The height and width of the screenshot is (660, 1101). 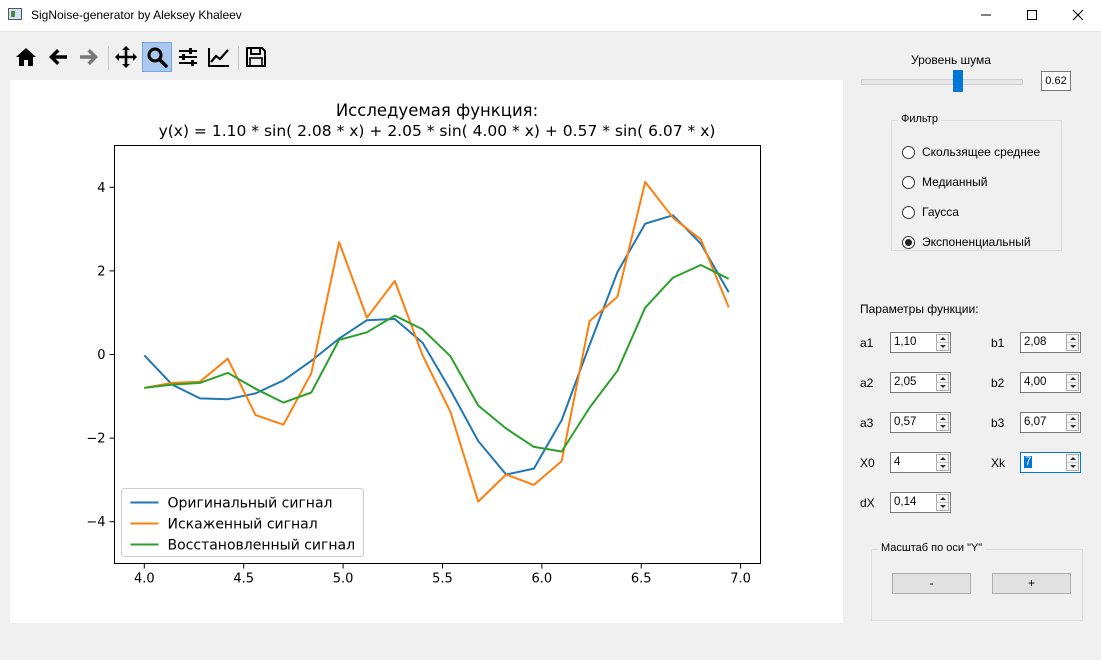 I want to click on minimize-button, so click(x=986, y=15).